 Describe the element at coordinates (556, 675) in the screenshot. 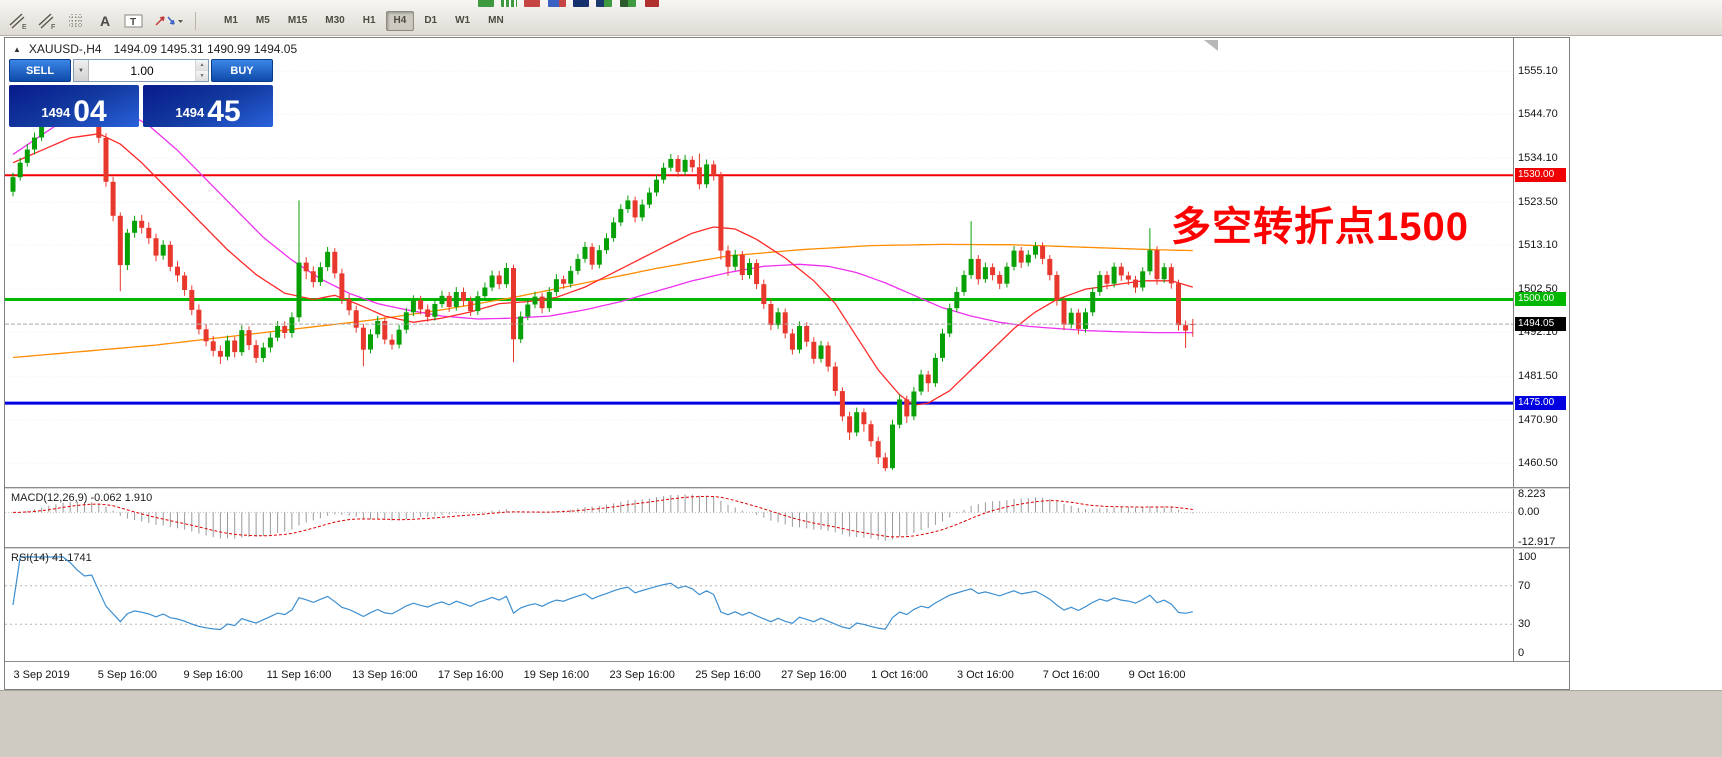

I see `time-label: 19 Sep 16:00` at that location.